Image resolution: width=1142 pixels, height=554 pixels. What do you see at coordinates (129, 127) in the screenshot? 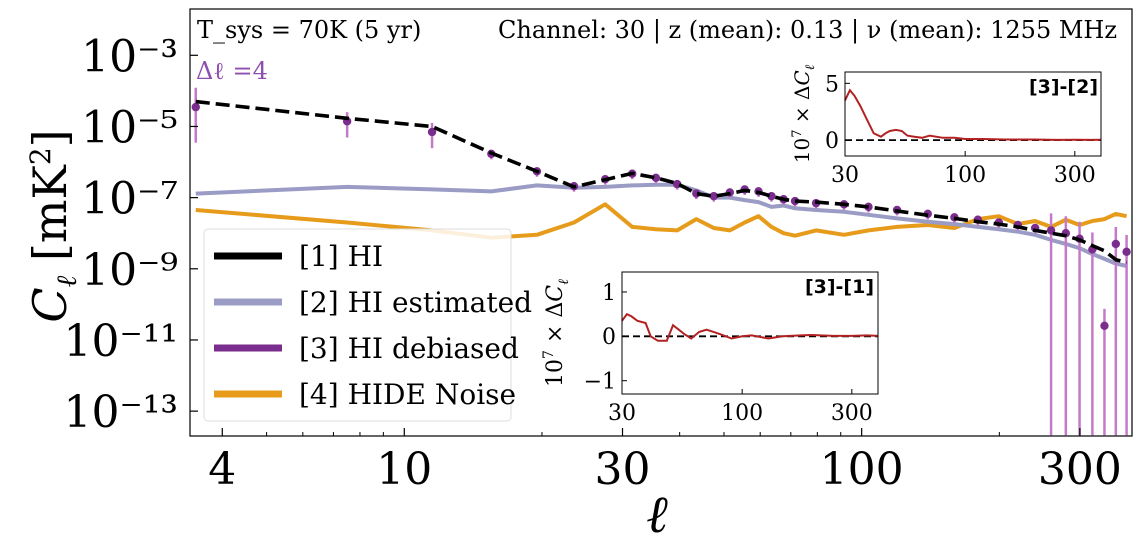
I see `y-tick-label: 10⁻⁵` at bounding box center [129, 127].